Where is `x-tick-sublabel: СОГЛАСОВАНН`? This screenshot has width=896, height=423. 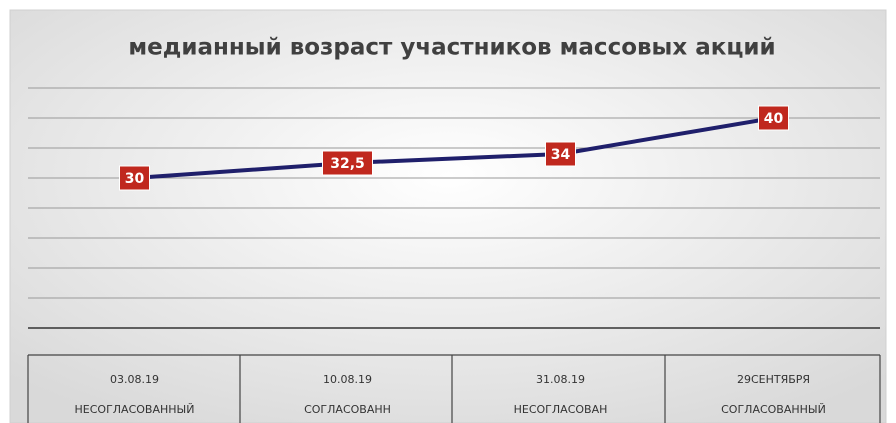
x-tick-sublabel: СОГЛАСОВАНН is located at coordinates (347, 409).